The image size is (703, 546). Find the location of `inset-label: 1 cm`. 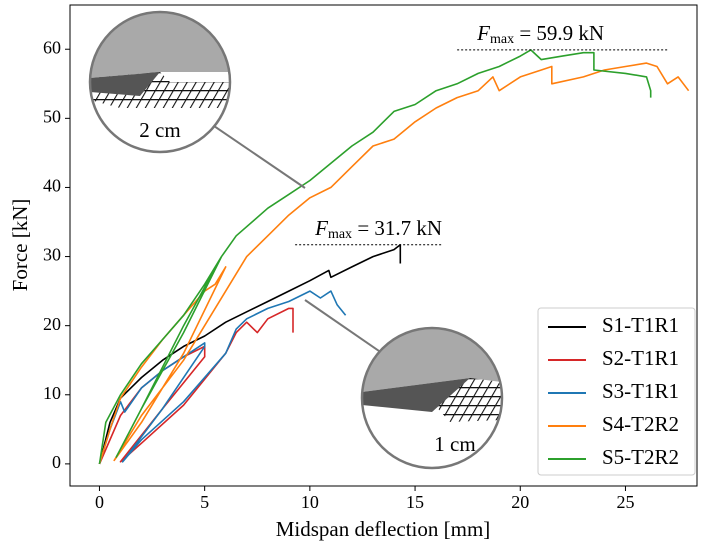

inset-label: 1 cm is located at coordinates (454, 444).